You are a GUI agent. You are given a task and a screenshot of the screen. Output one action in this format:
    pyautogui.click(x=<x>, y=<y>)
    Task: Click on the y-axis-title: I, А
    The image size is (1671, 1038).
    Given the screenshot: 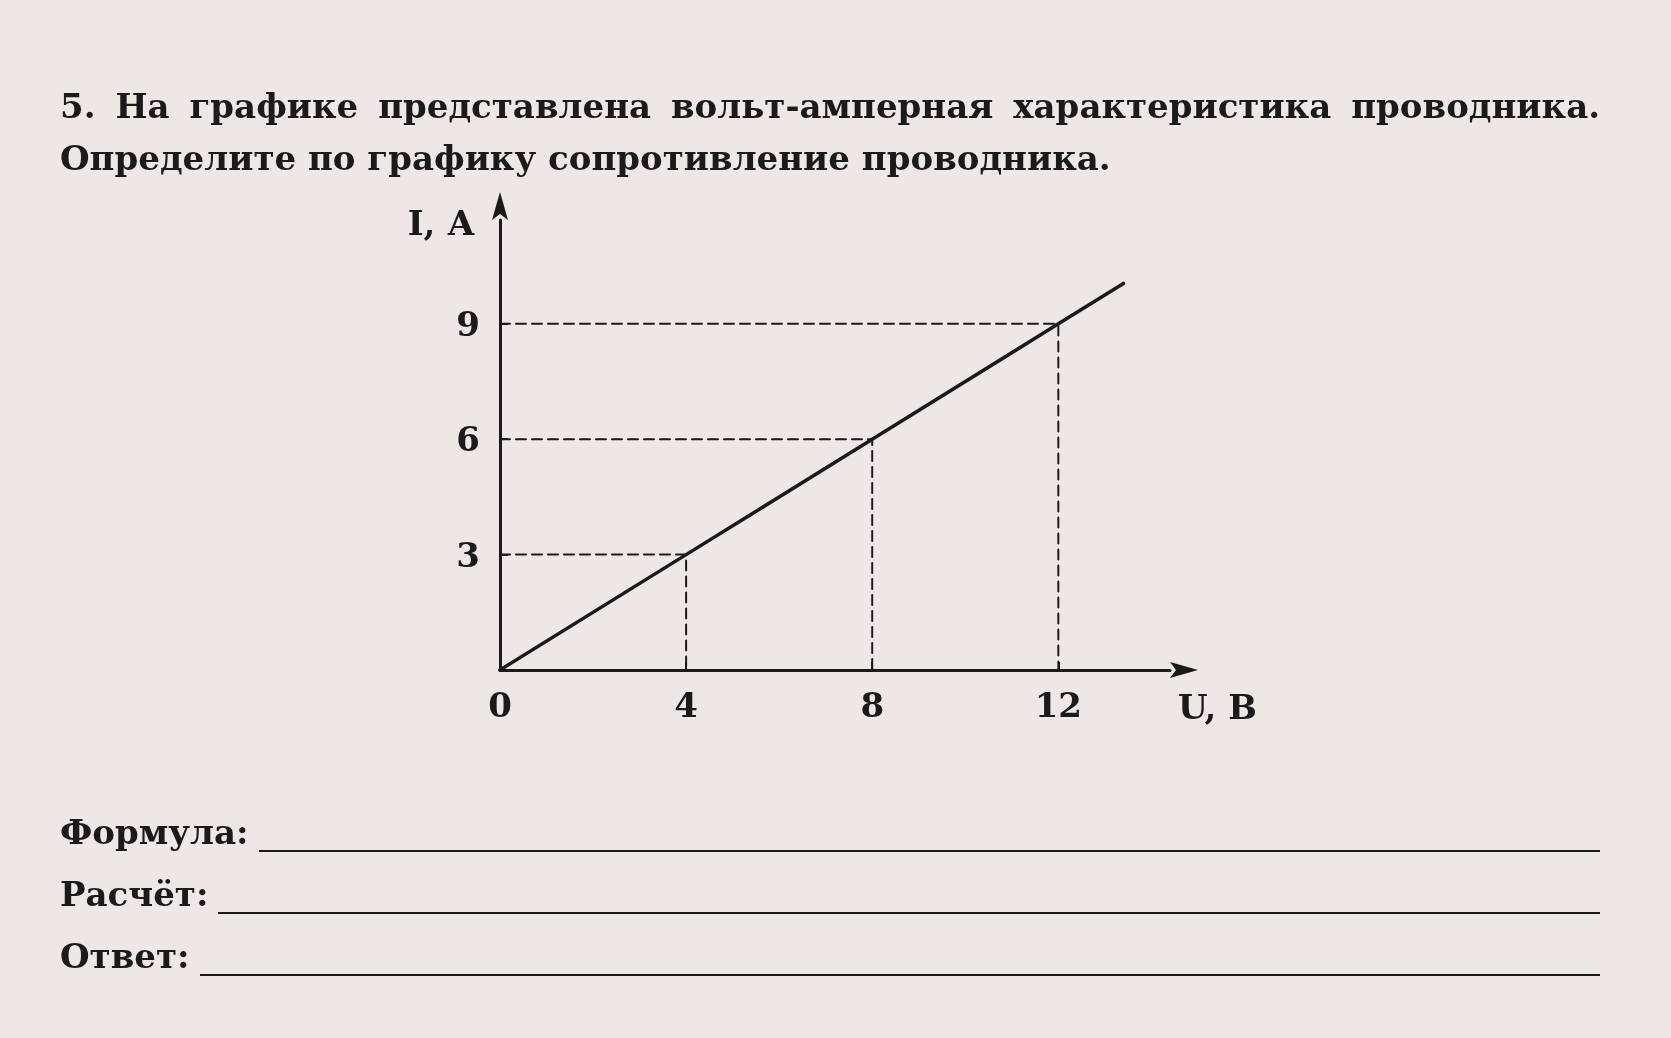 What is the action you would take?
    pyautogui.click(x=441, y=223)
    